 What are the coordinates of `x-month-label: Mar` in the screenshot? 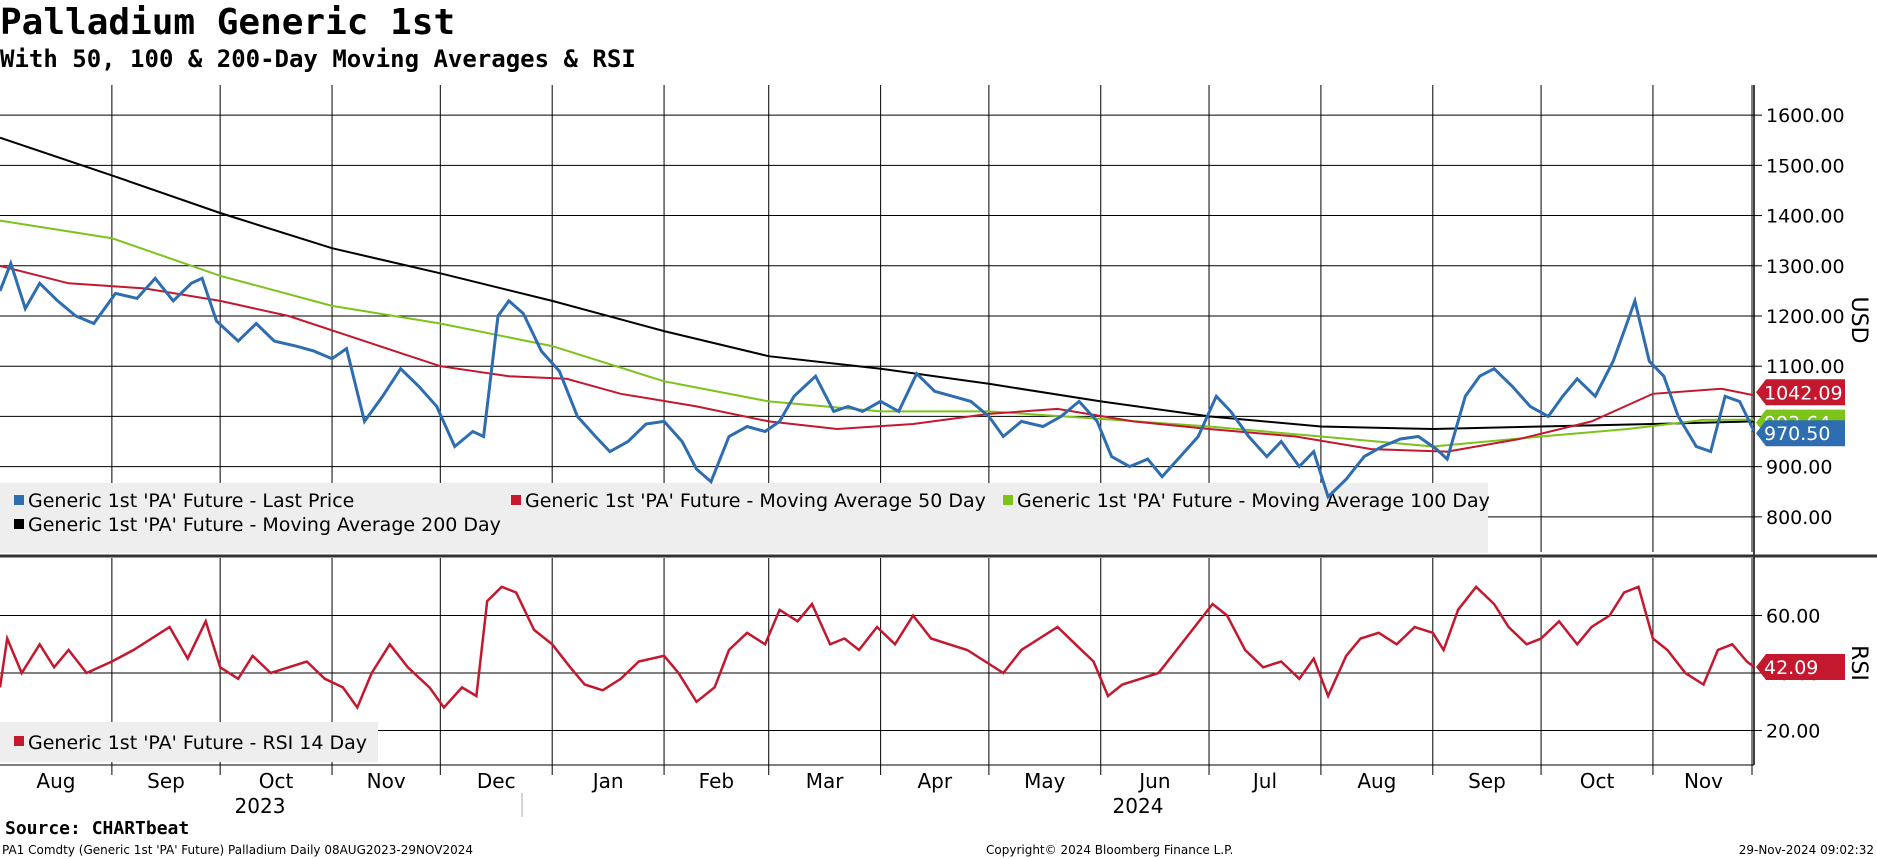 It's located at (825, 781).